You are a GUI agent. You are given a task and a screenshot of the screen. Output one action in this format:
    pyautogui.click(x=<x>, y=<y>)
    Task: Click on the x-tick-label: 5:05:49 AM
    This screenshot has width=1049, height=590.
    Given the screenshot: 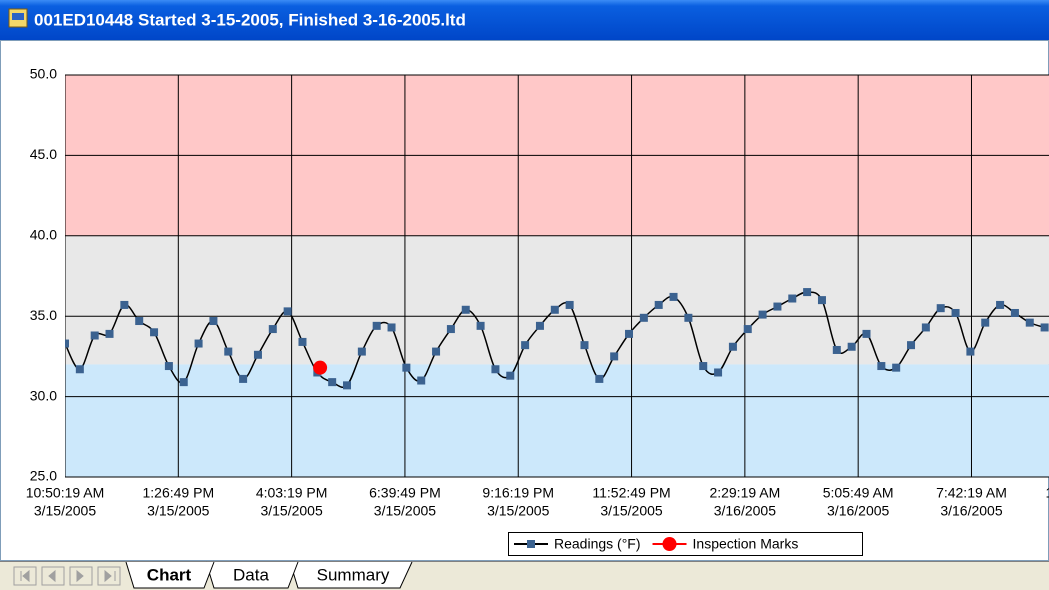 What is the action you would take?
    pyautogui.click(x=858, y=493)
    